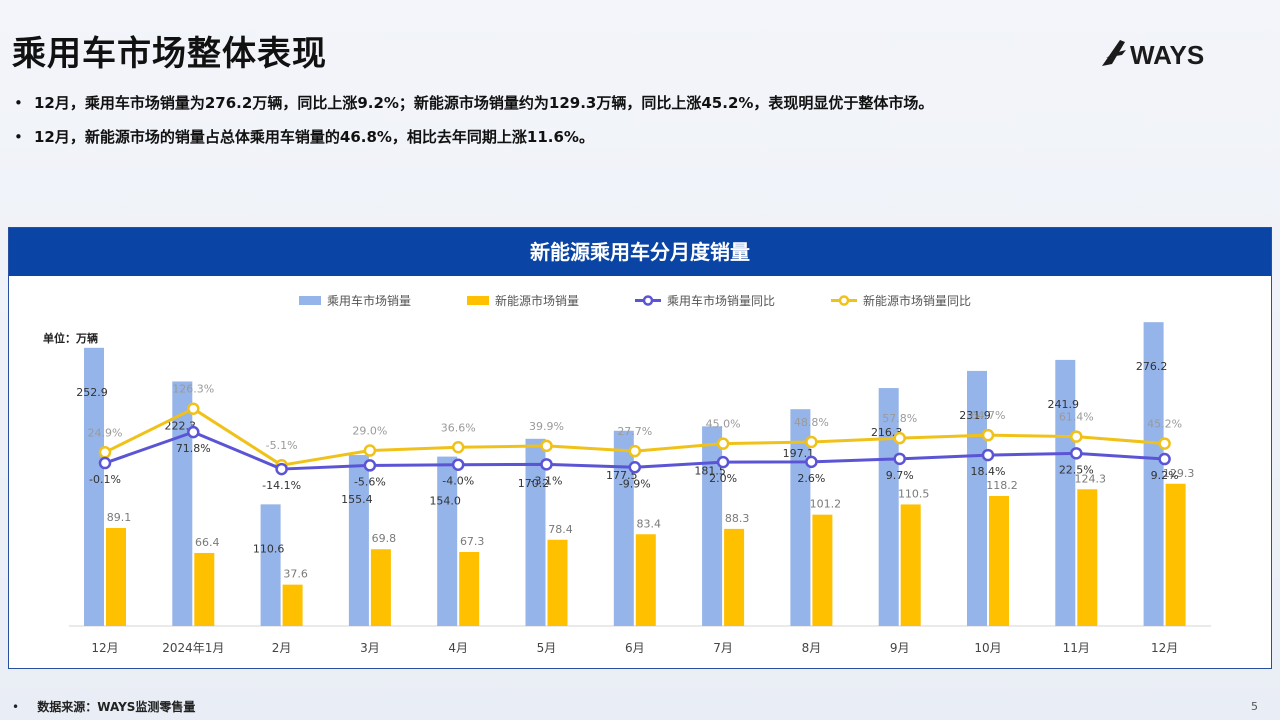 This screenshot has width=1280, height=720. Describe the element at coordinates (537, 300) in the screenshot. I see `legend-label: 新能源市场销量` at that location.